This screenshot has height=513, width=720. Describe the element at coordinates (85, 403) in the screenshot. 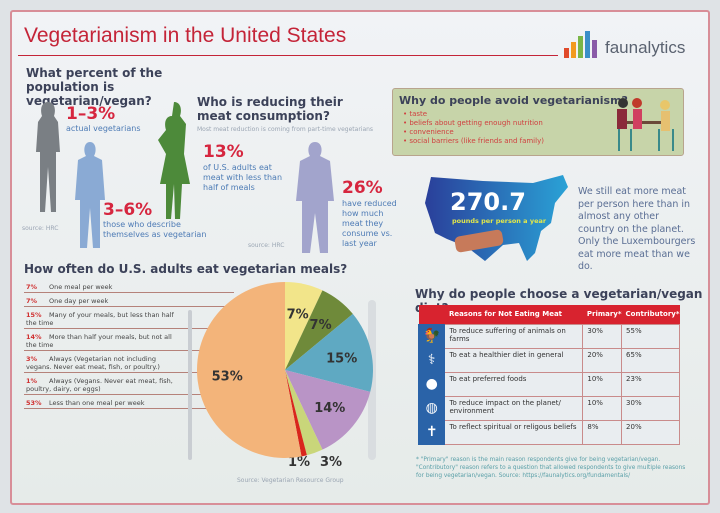

I see `legend-item: 53% Less than one meal per week` at that location.